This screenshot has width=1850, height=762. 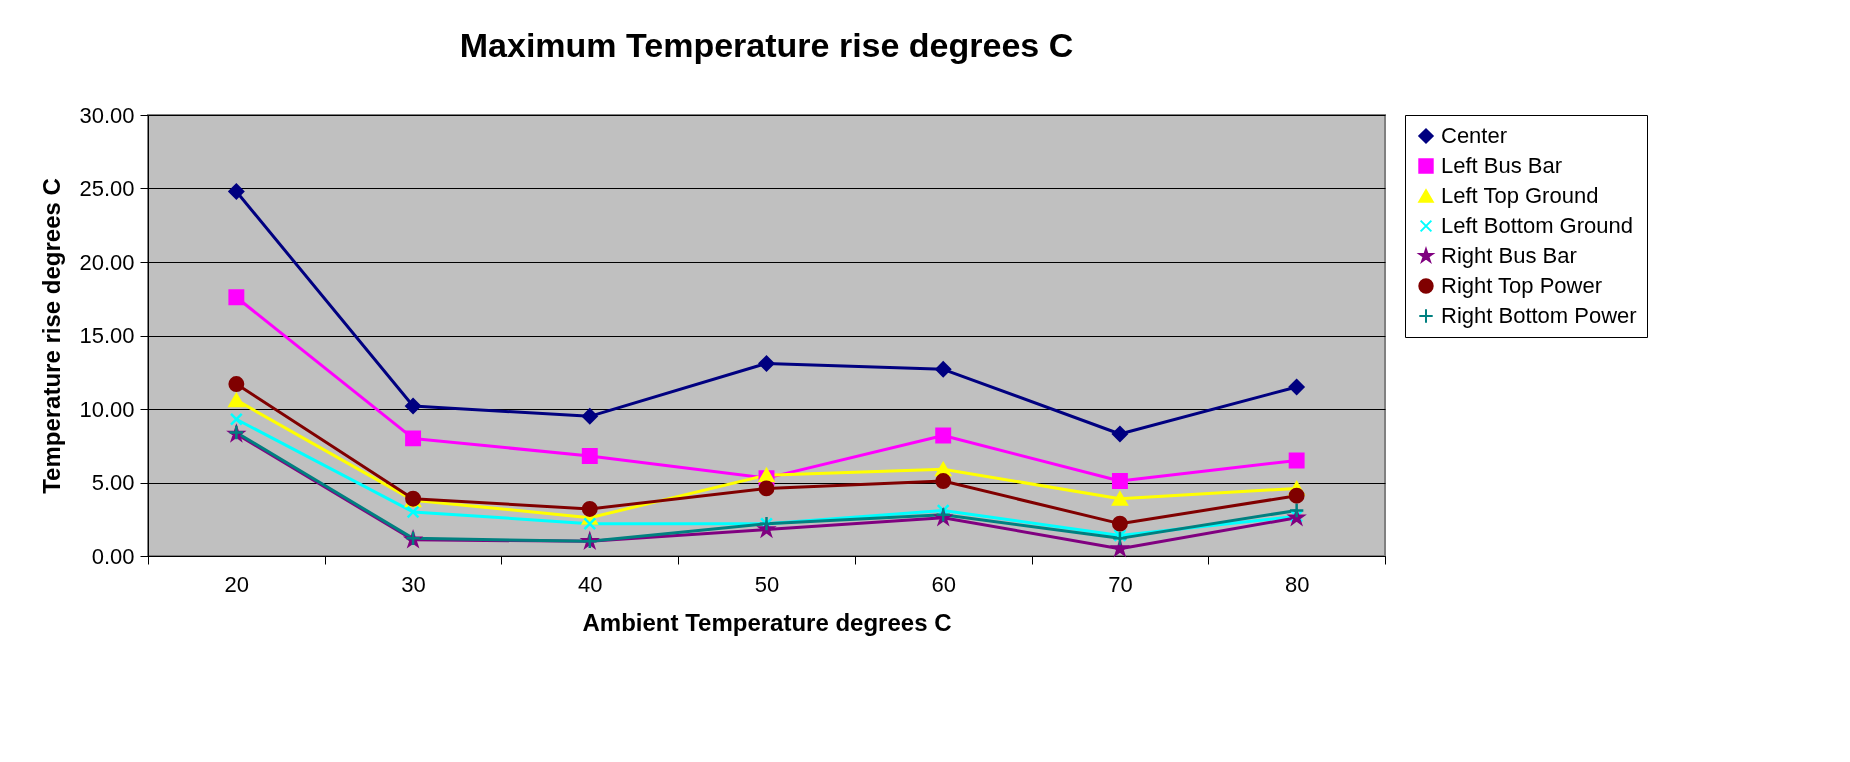 What do you see at coordinates (767, 622) in the screenshot?
I see `x-axis-title: Ambient Temperature degrees C` at bounding box center [767, 622].